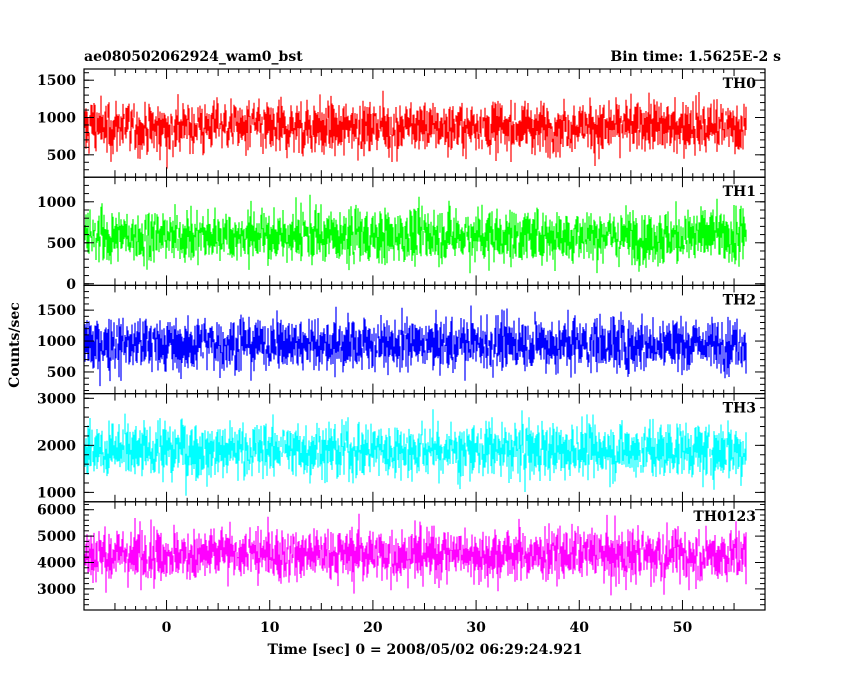 Image resolution: width=850 pixels, height=680 pixels. I want to click on panel-th3: 1000 2000 3000 TH3, so click(401, 447).